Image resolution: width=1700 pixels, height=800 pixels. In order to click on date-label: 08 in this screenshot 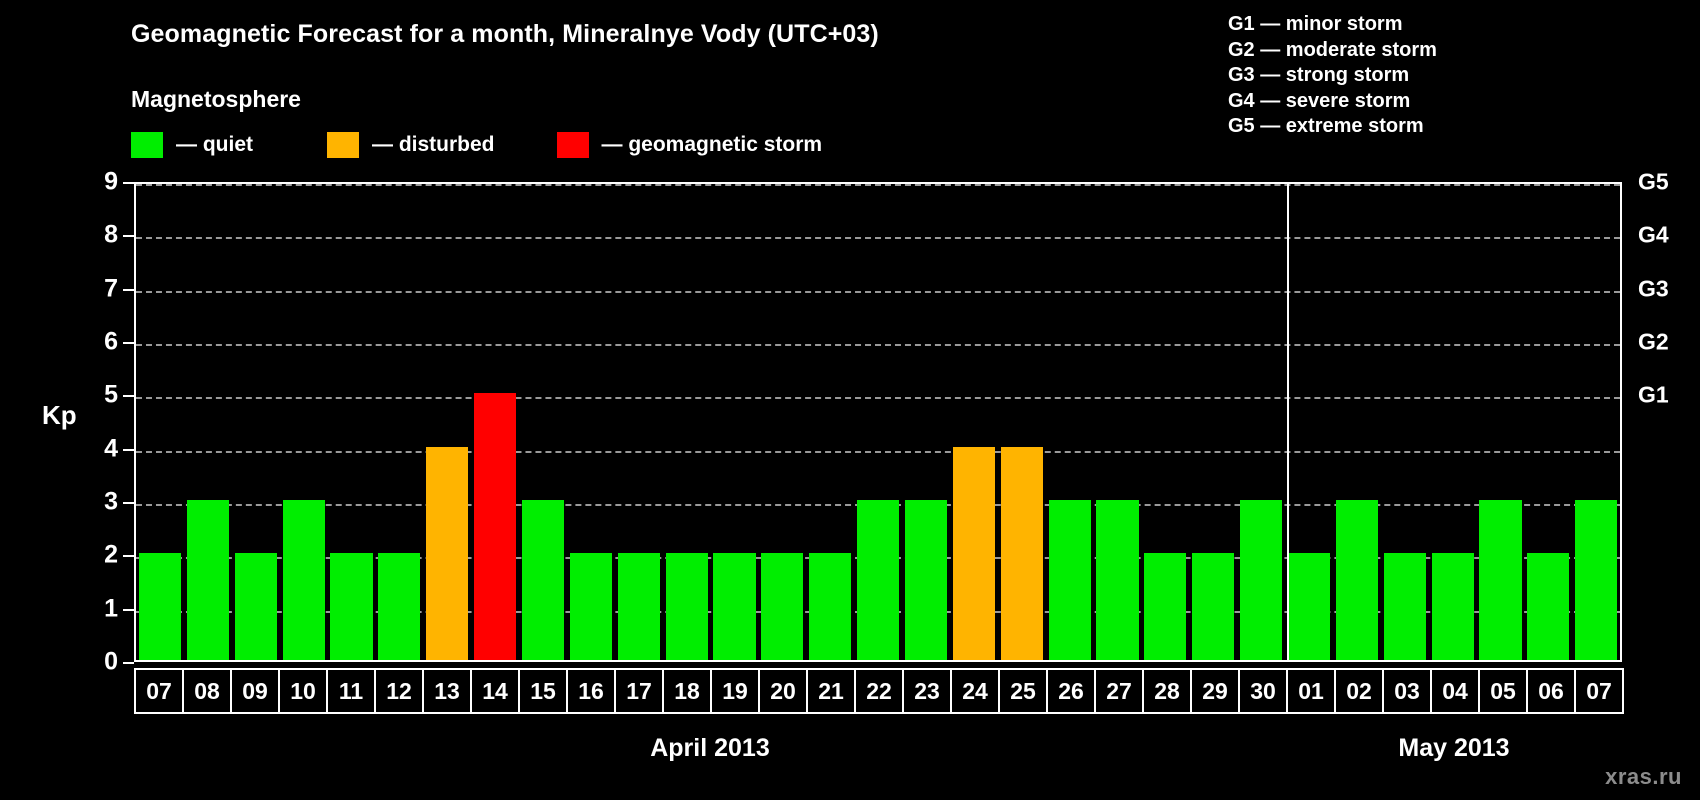, I will do `click(207, 691)`.